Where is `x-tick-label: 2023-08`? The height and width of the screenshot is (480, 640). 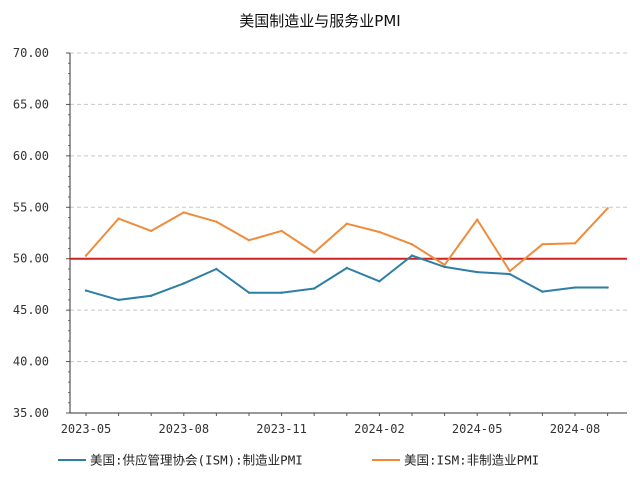 x-tick-label: 2023-08 is located at coordinates (184, 429).